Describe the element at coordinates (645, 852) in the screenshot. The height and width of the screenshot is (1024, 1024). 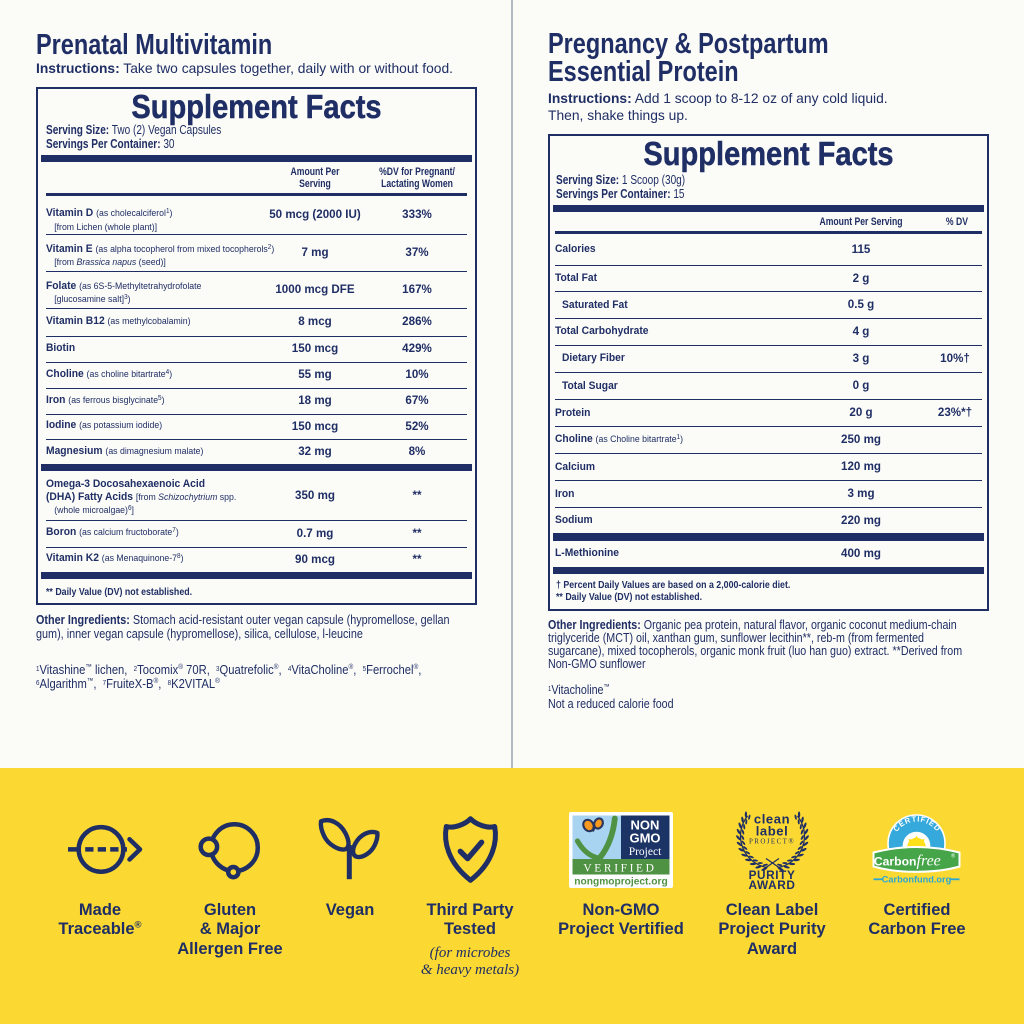
I see `svg-text: Project` at that location.